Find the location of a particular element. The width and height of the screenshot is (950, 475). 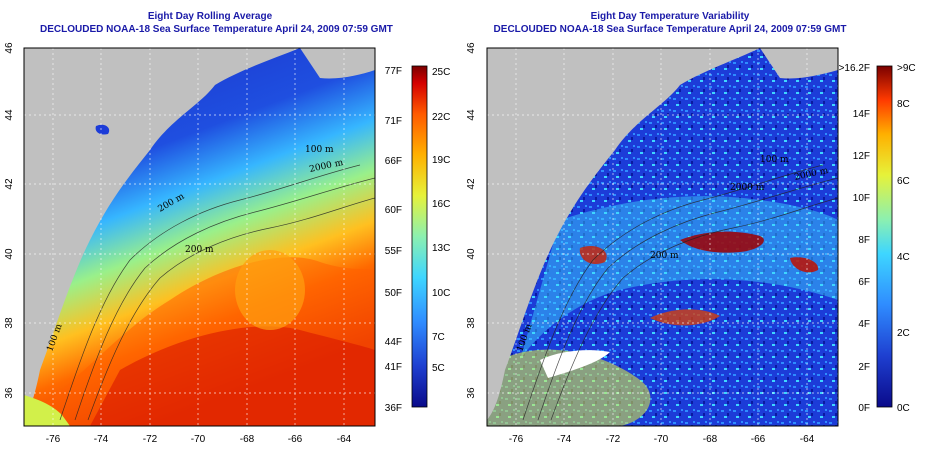

right-cb-f-label: 14F is located at coordinates (861, 114).